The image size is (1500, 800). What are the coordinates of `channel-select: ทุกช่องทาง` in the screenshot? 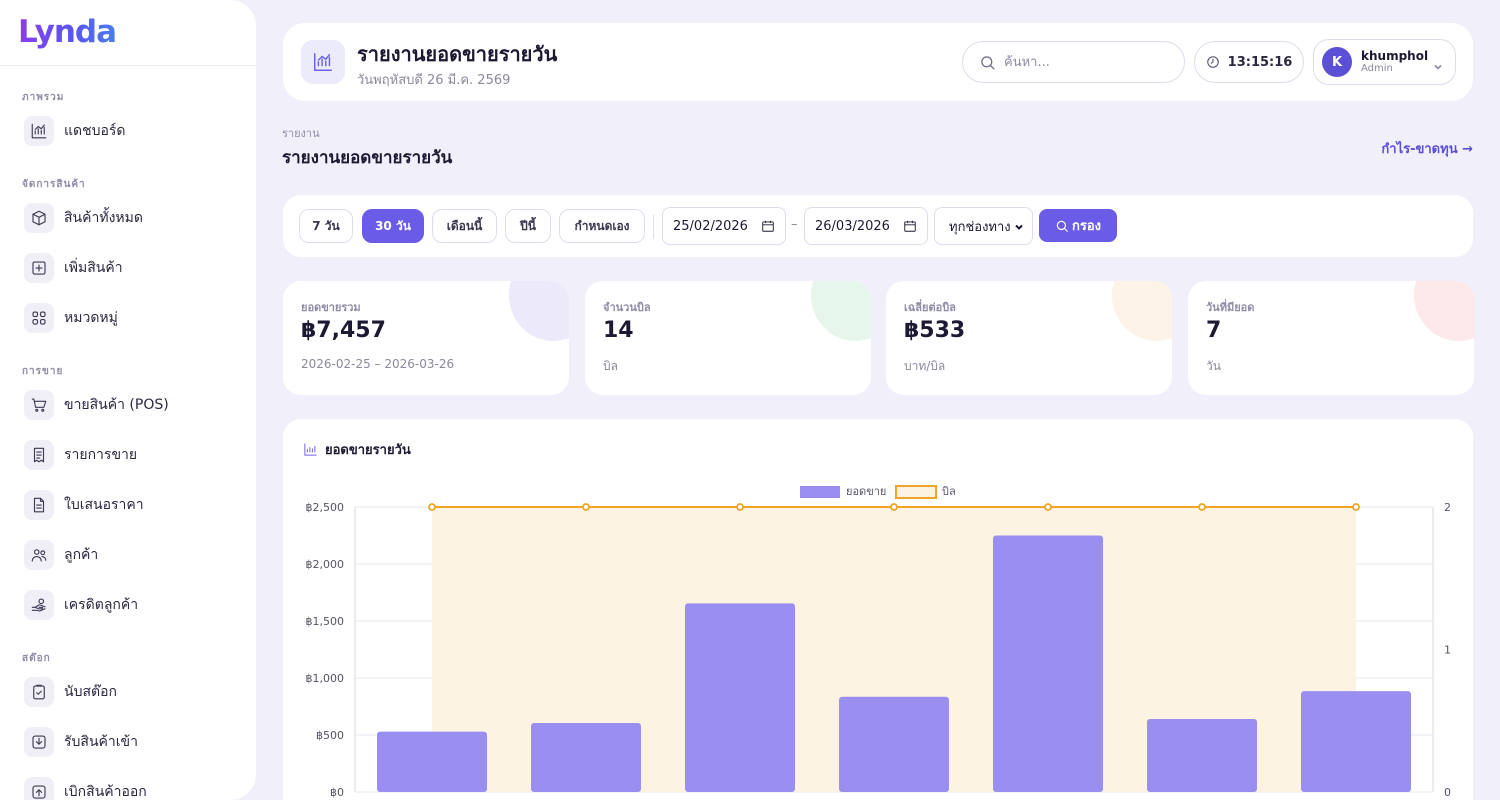 It's located at (983, 226).